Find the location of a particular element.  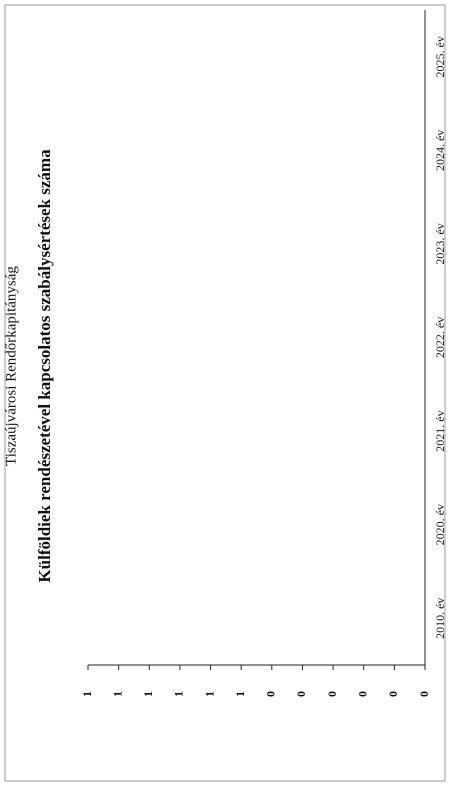

x-tick-label: 2025. év is located at coordinates (440, 56).